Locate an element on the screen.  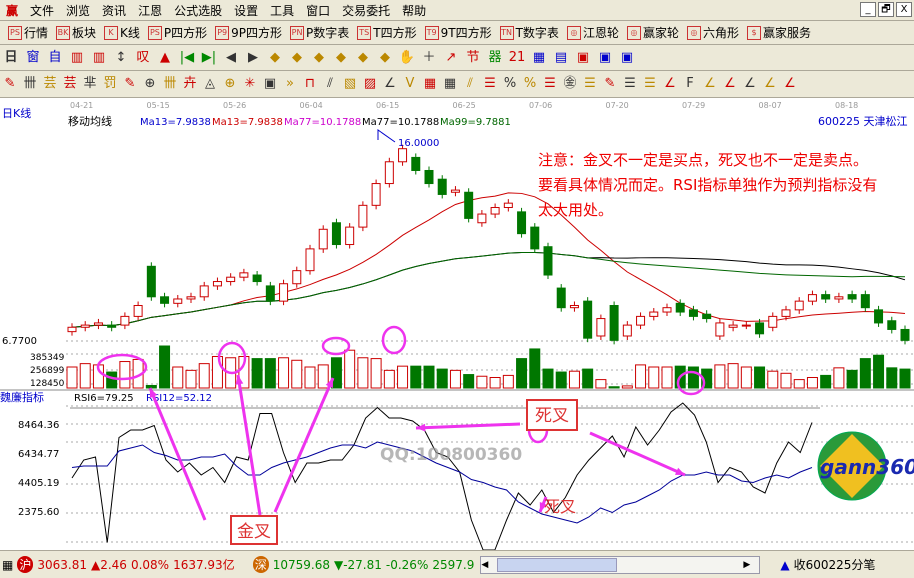
drawing-tool-icon: F is located at coordinates (690, 83).